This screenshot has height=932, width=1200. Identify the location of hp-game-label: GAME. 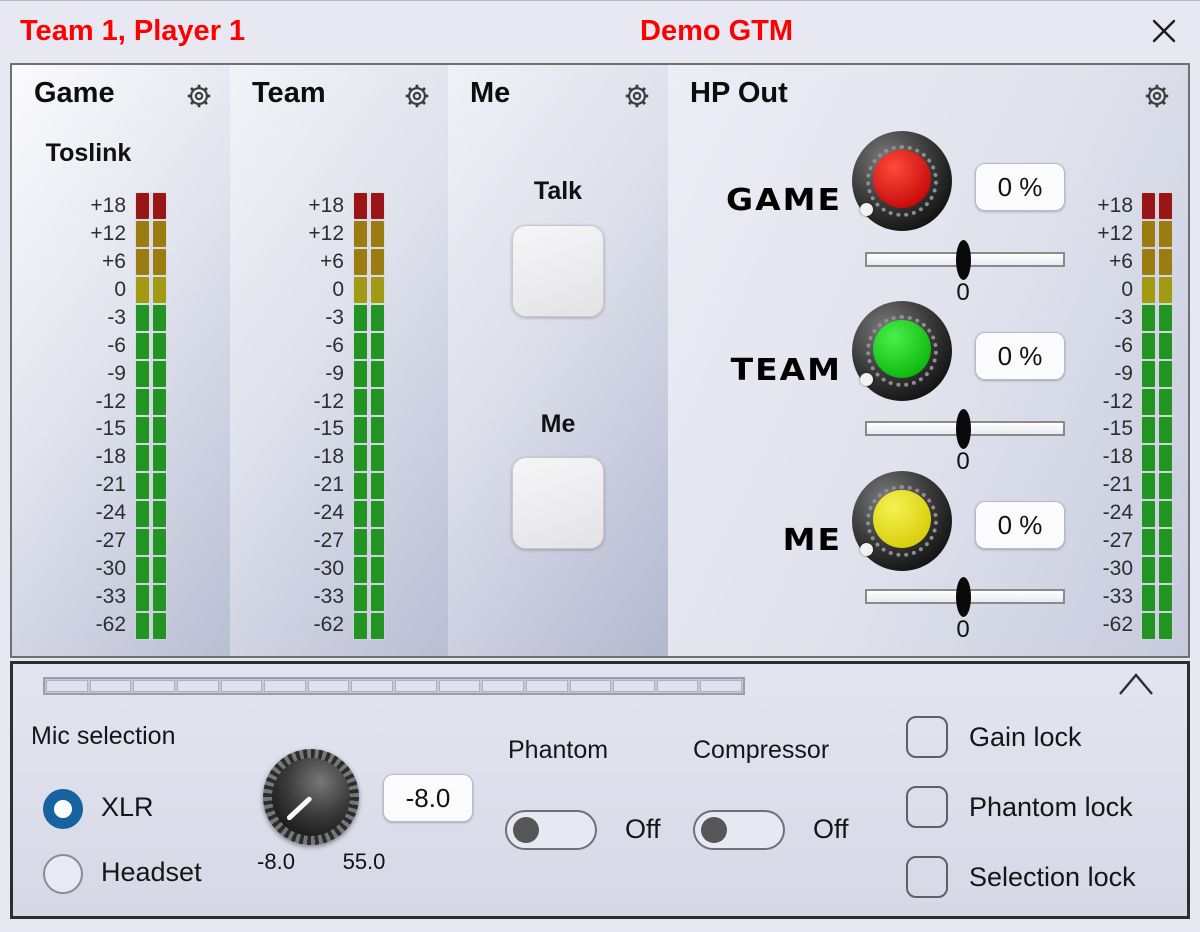
(783, 199).